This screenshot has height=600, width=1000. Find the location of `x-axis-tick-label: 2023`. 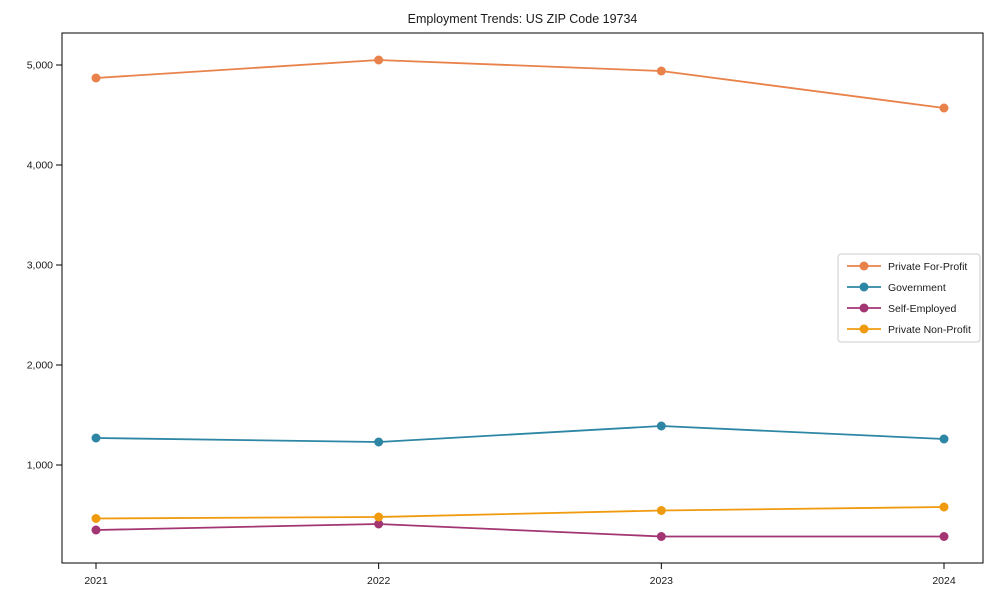

x-axis-tick-label: 2023 is located at coordinates (662, 581).